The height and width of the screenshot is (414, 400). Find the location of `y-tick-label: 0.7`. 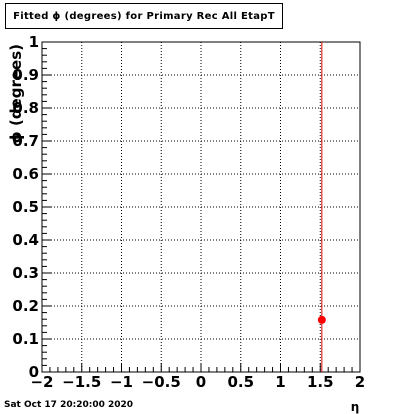

y-tick-label: 0.7 is located at coordinates (25, 141).